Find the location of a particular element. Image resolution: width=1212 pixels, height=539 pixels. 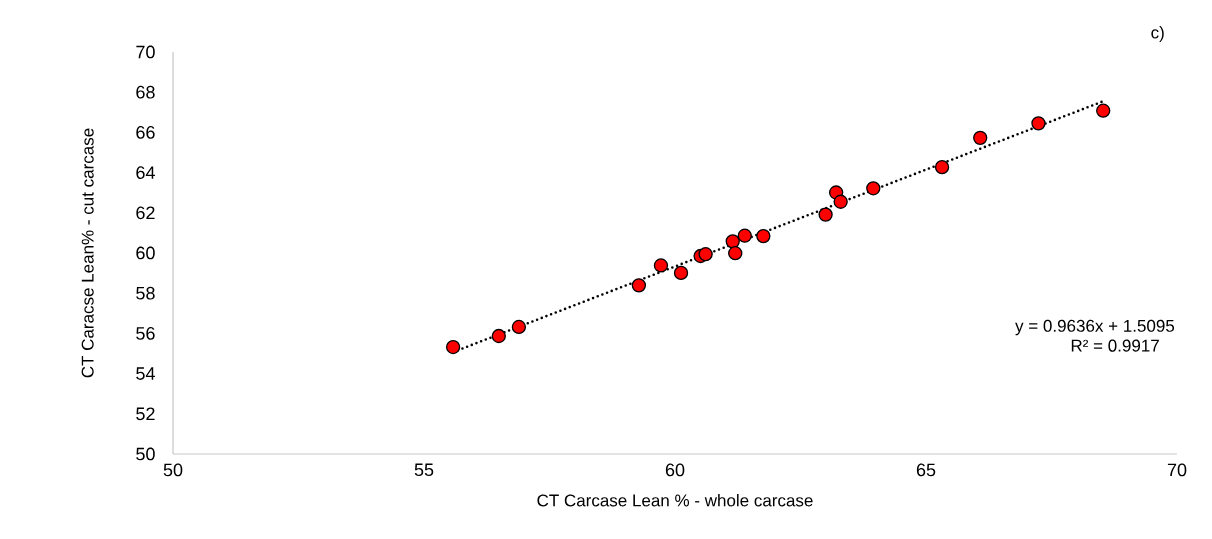

y-tick-label: 50 is located at coordinates (145, 454).